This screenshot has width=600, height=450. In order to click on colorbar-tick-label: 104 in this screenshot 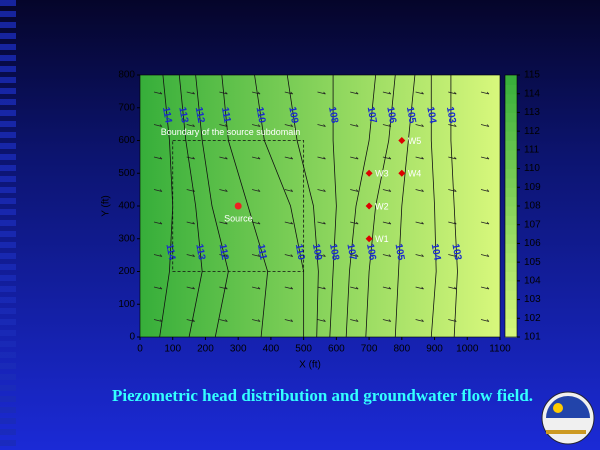, I will do `click(532, 280)`.